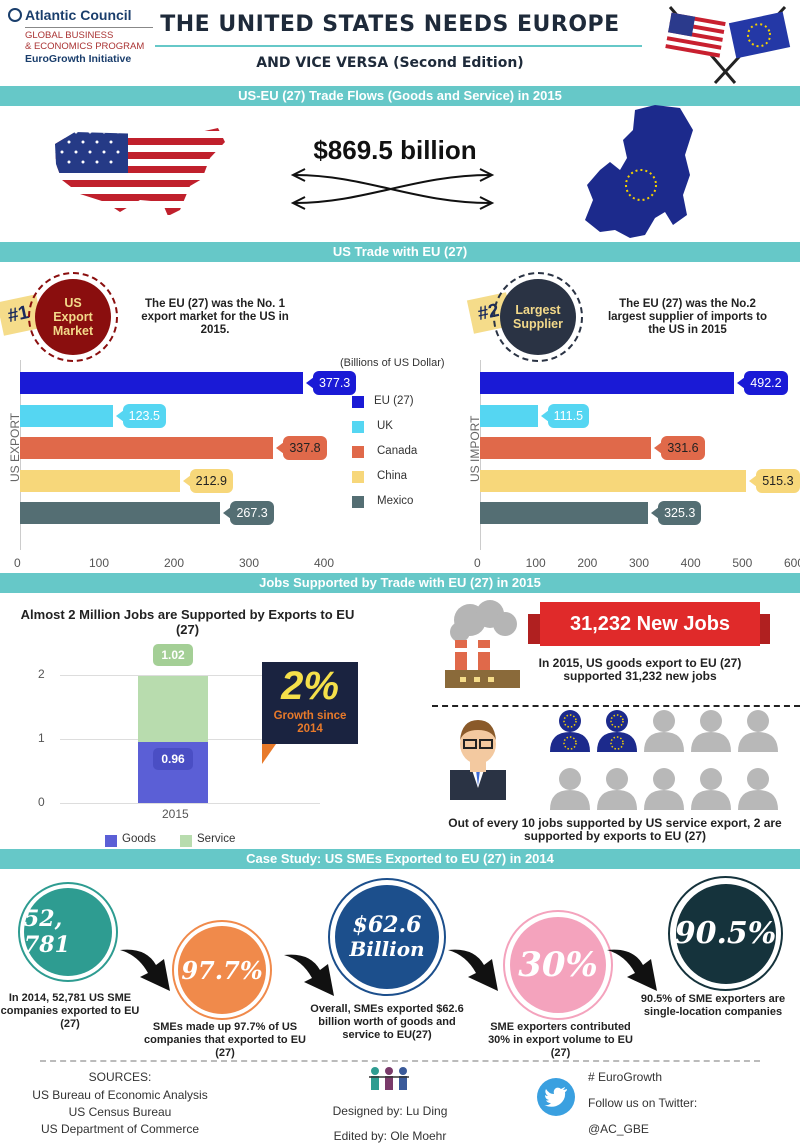  Describe the element at coordinates (120, 513) in the screenshot. I see `bar-mexico` at that location.